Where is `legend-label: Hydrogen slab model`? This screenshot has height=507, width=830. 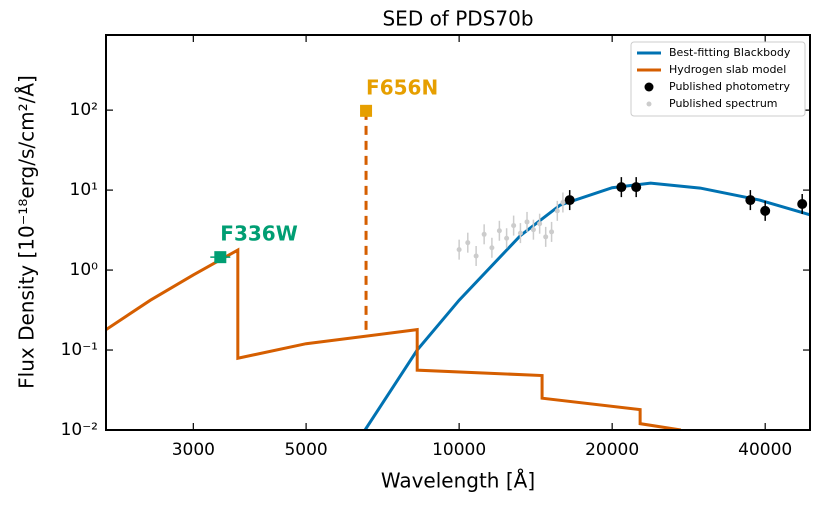 legend-label: Hydrogen slab model is located at coordinates (727, 69).